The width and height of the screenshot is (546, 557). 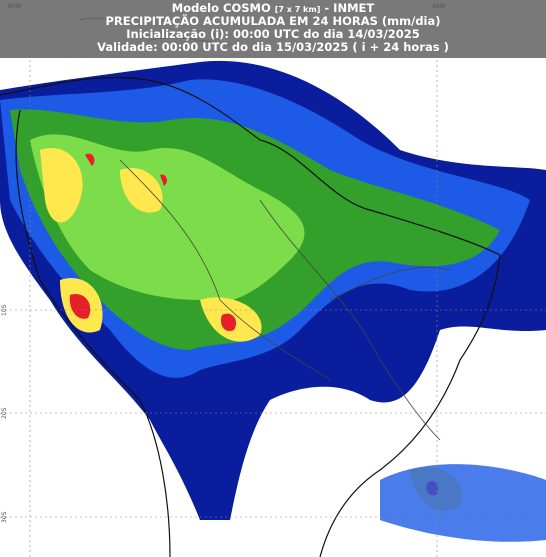 I want to click on latitude-label: 10S, so click(x=4, y=310).